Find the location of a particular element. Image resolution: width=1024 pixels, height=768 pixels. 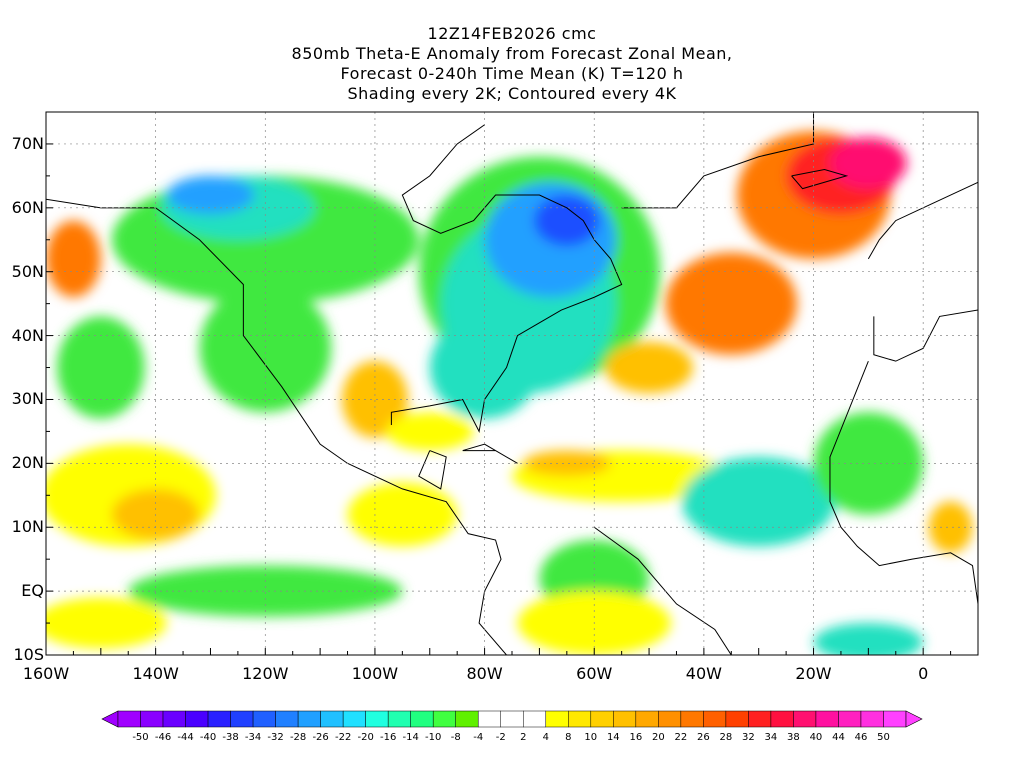

lon-tick-label: 80W is located at coordinates (484, 673).